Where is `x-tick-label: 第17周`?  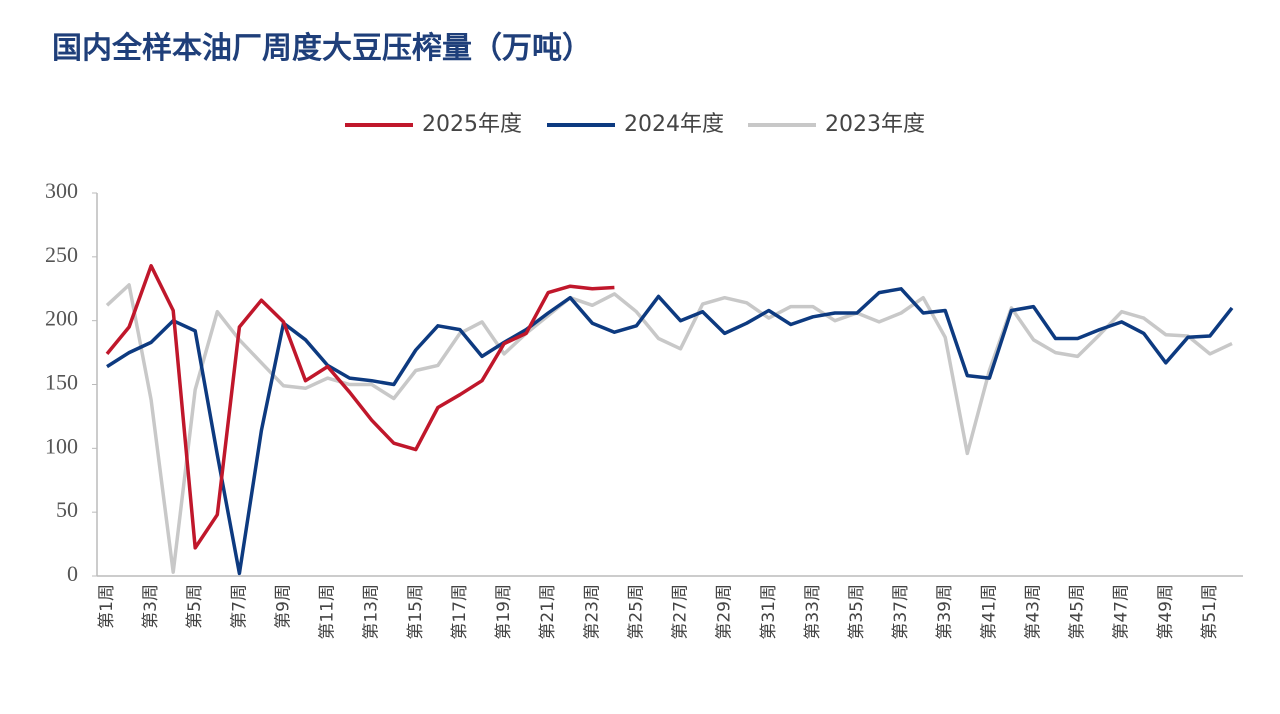
x-tick-label: 第17周 is located at coordinates (460, 612).